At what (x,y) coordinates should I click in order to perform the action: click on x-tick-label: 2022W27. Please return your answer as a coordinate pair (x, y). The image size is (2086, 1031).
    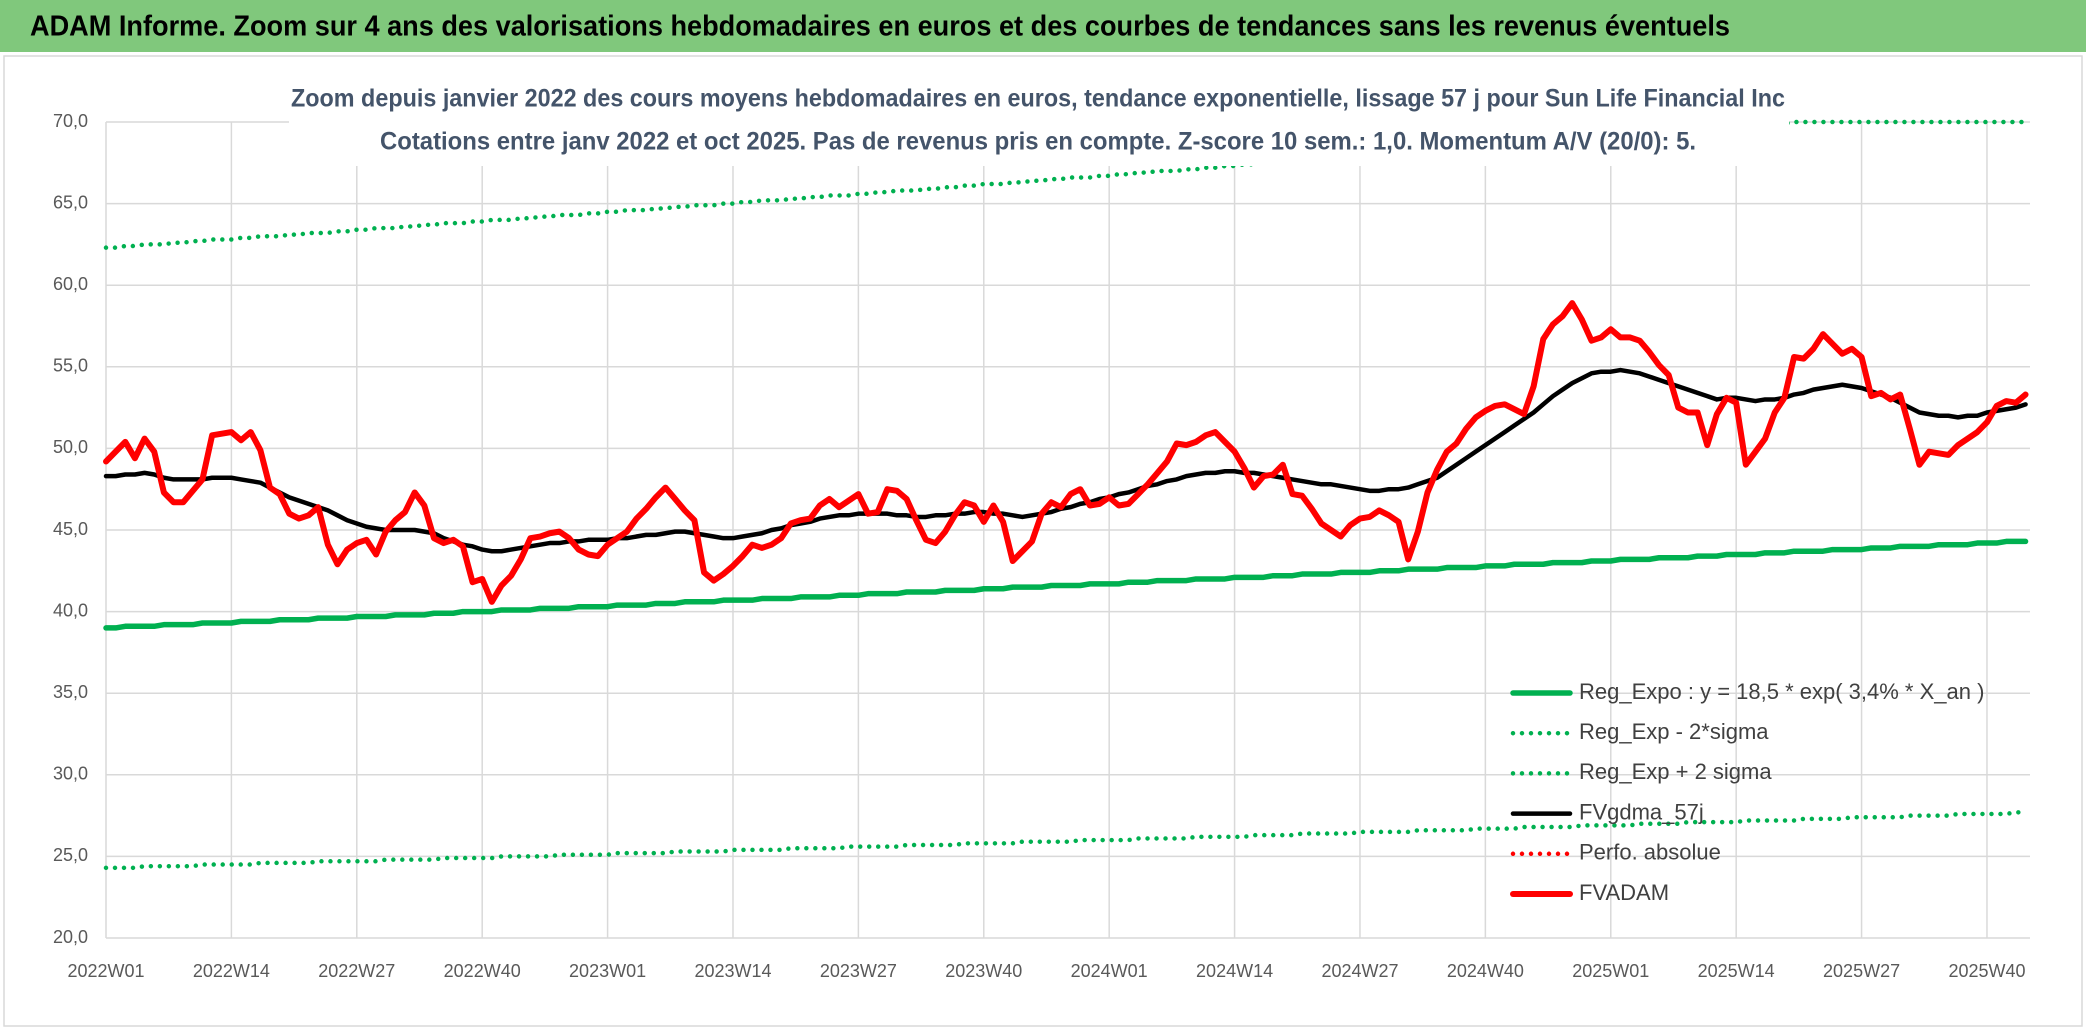
    Looking at the image, I should click on (356, 971).